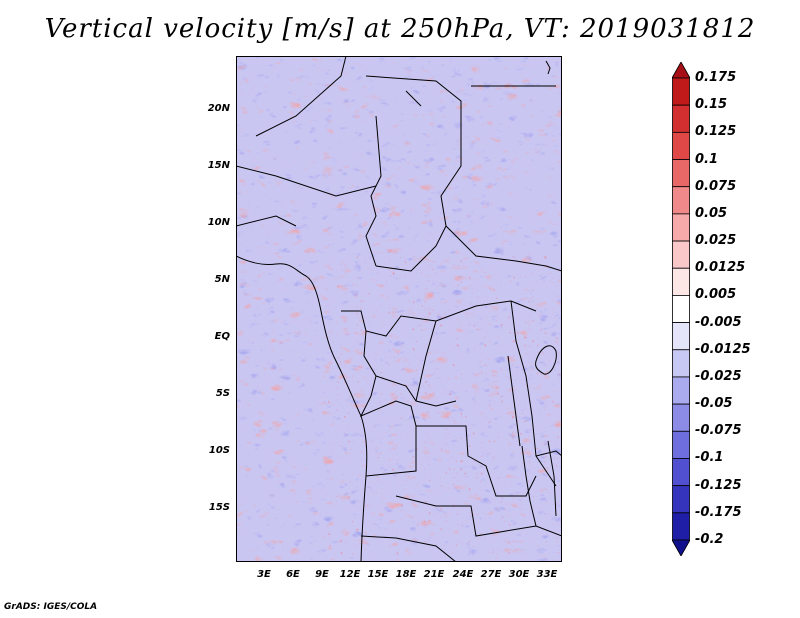  I want to click on lat-tick-label: 15S, so click(219, 507).